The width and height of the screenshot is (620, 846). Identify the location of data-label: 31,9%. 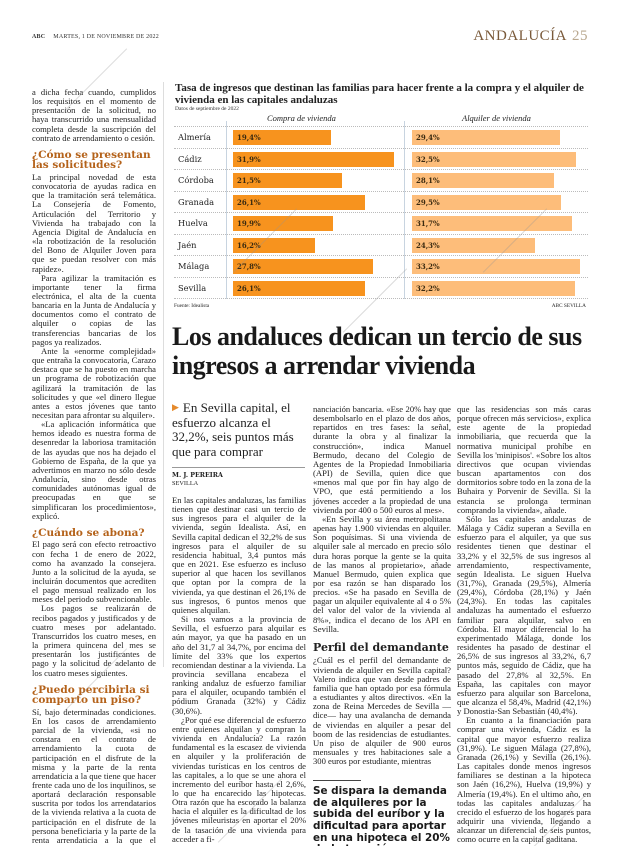
(249, 159).